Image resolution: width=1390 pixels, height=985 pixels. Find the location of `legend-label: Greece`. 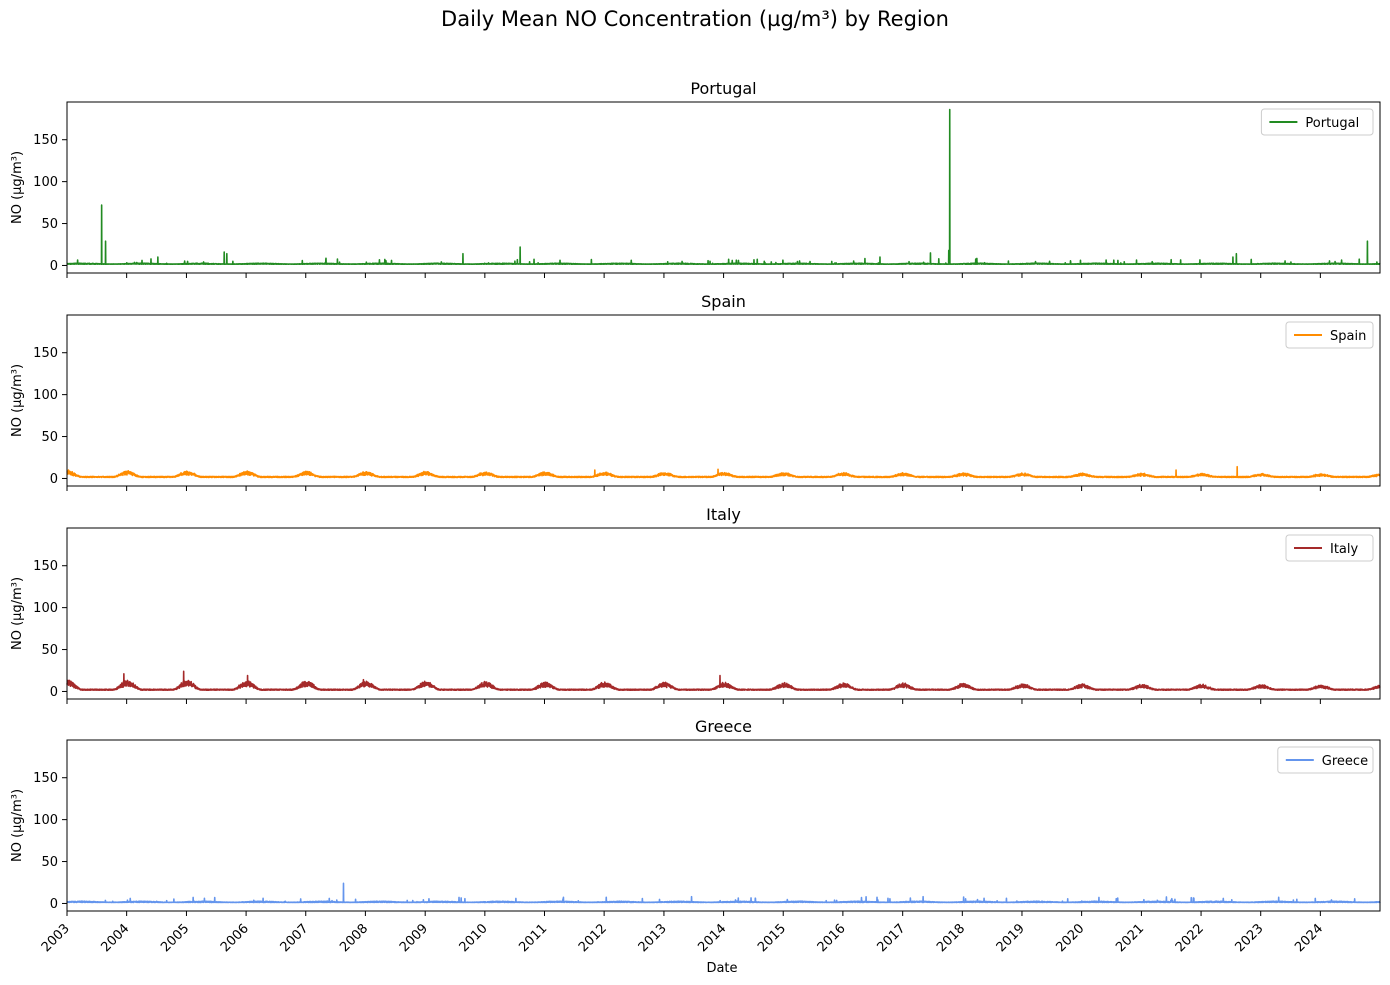

legend-label: Greece is located at coordinates (1345, 761).